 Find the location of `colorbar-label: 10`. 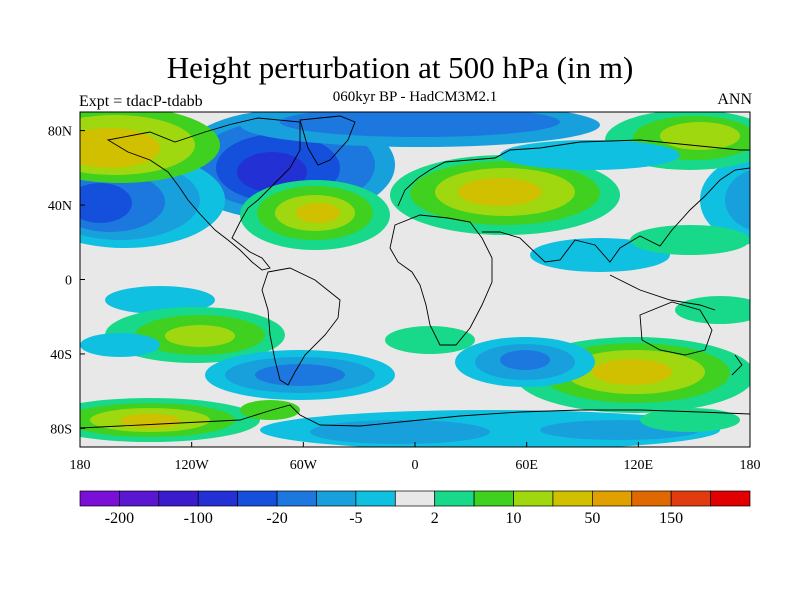

colorbar-label: 10 is located at coordinates (514, 518).